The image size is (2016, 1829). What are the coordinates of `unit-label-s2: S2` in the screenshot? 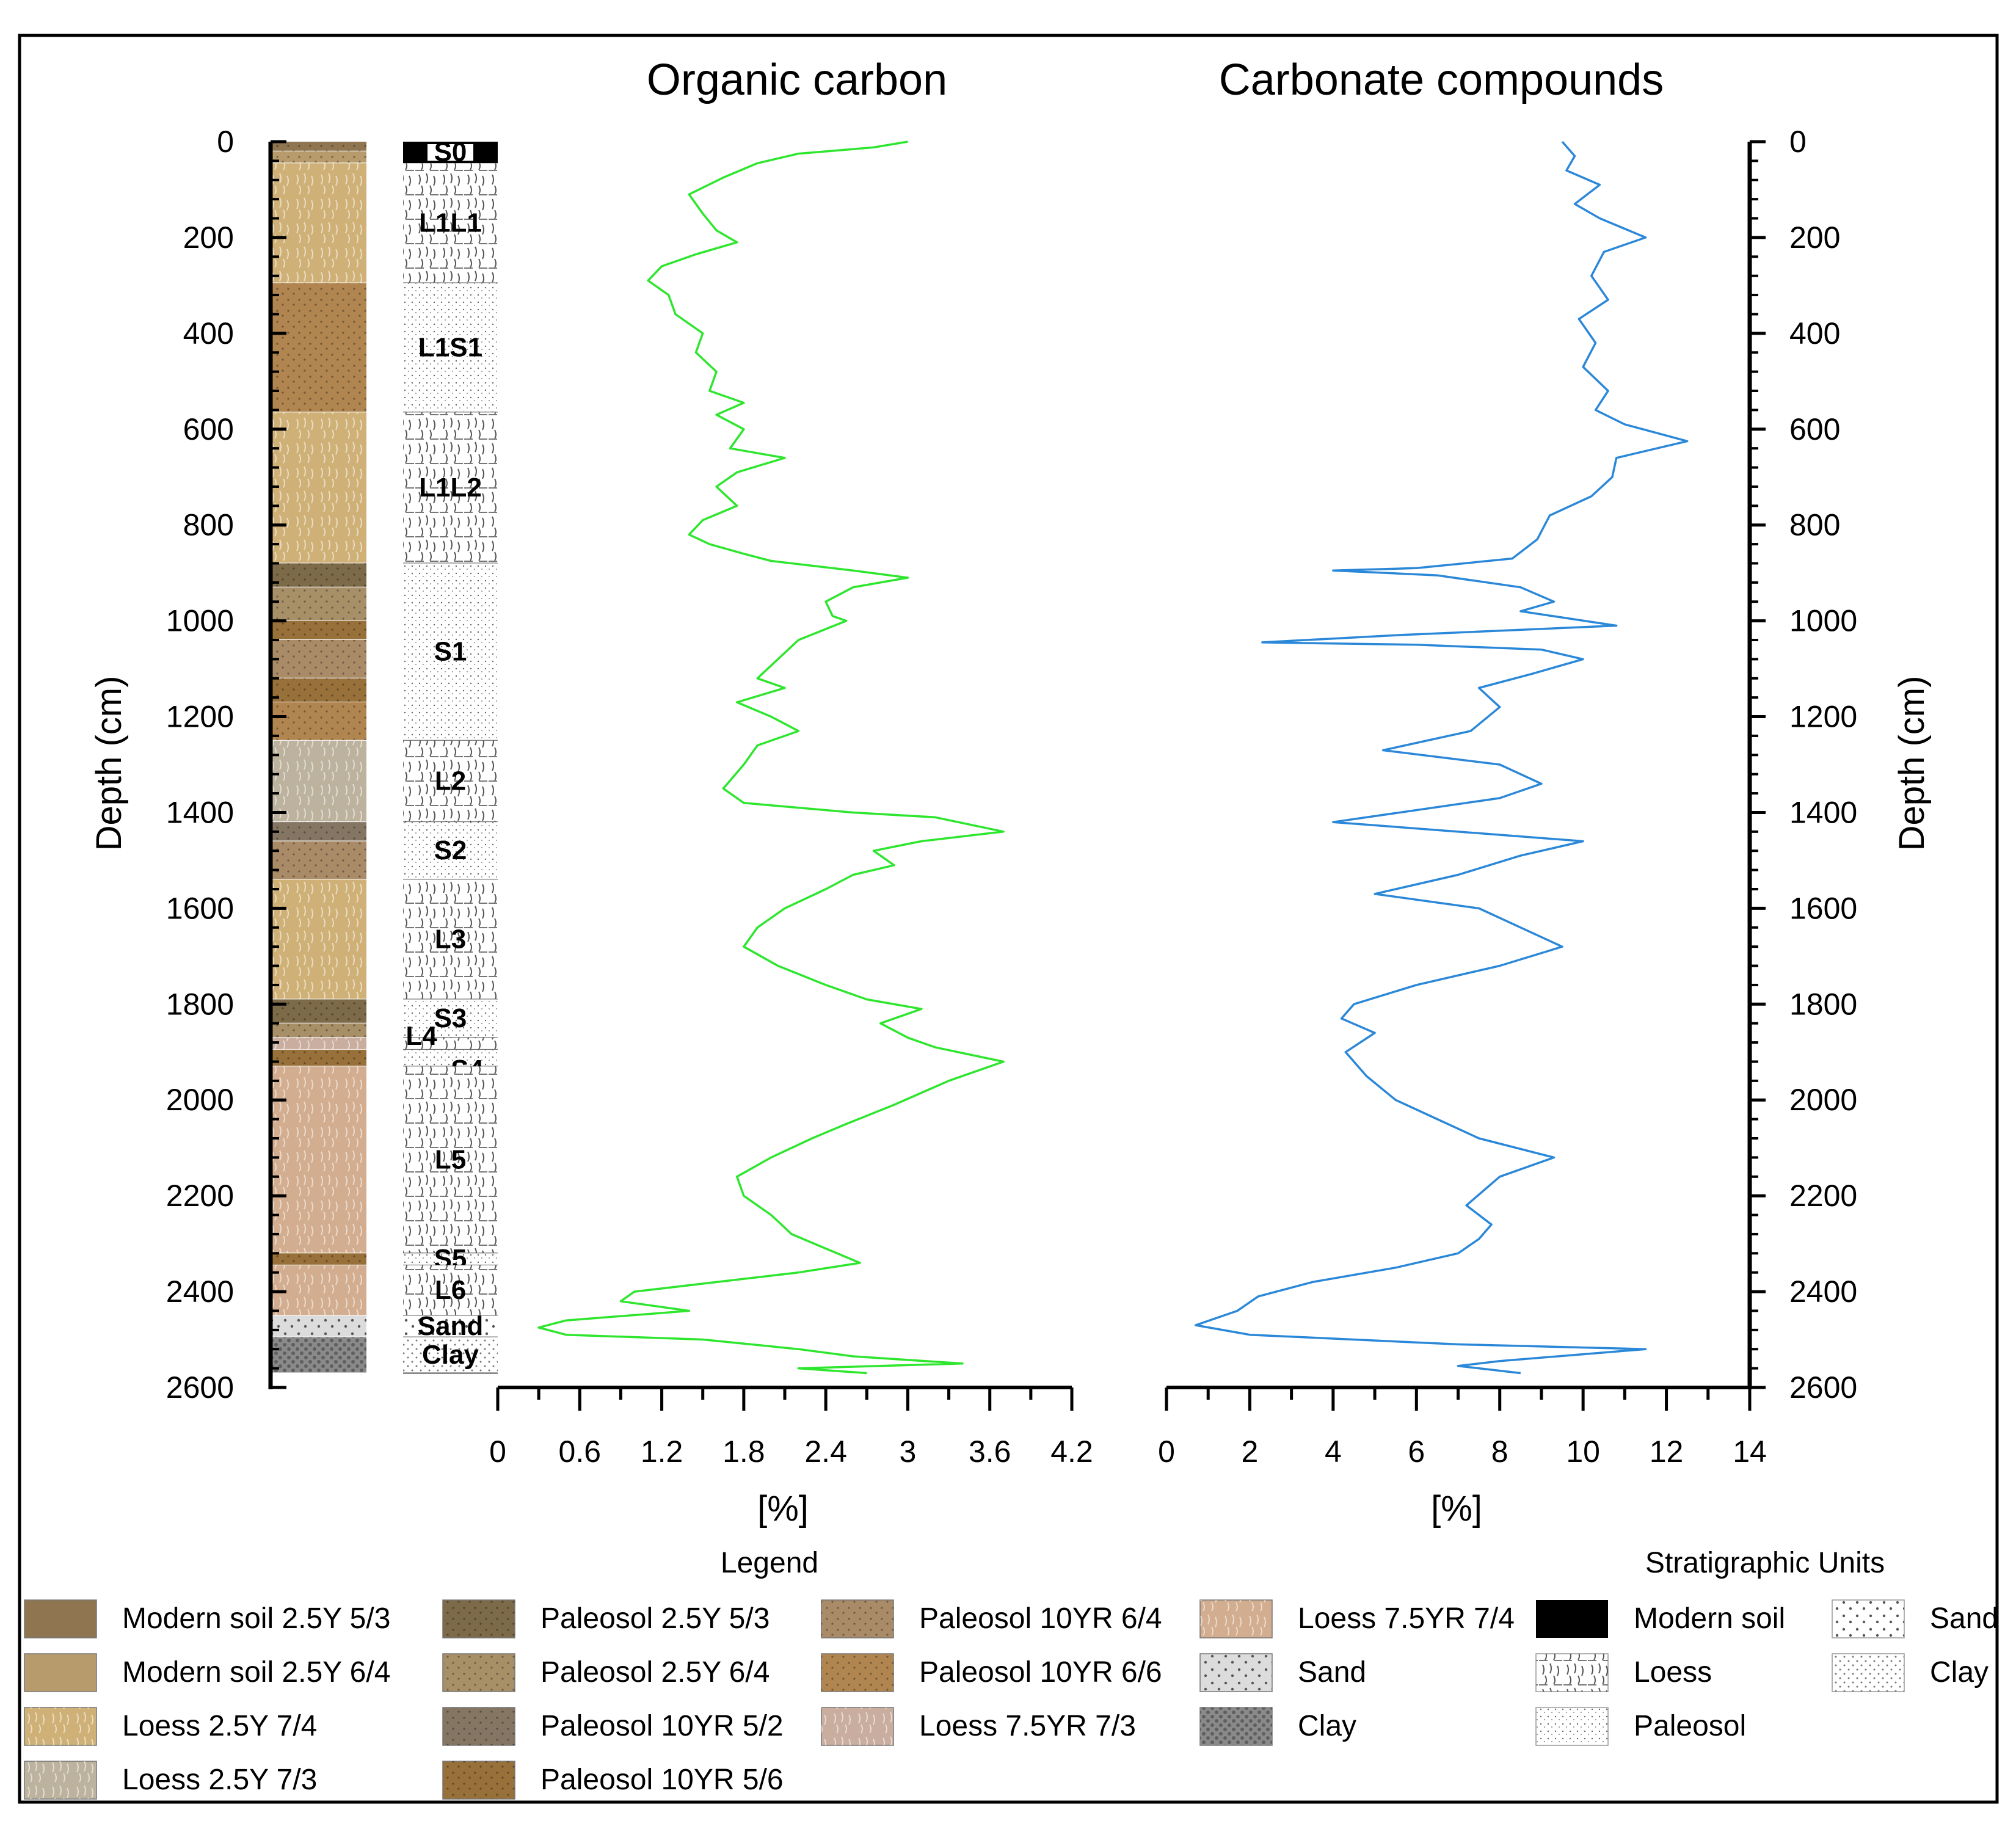 It's located at (450, 850).